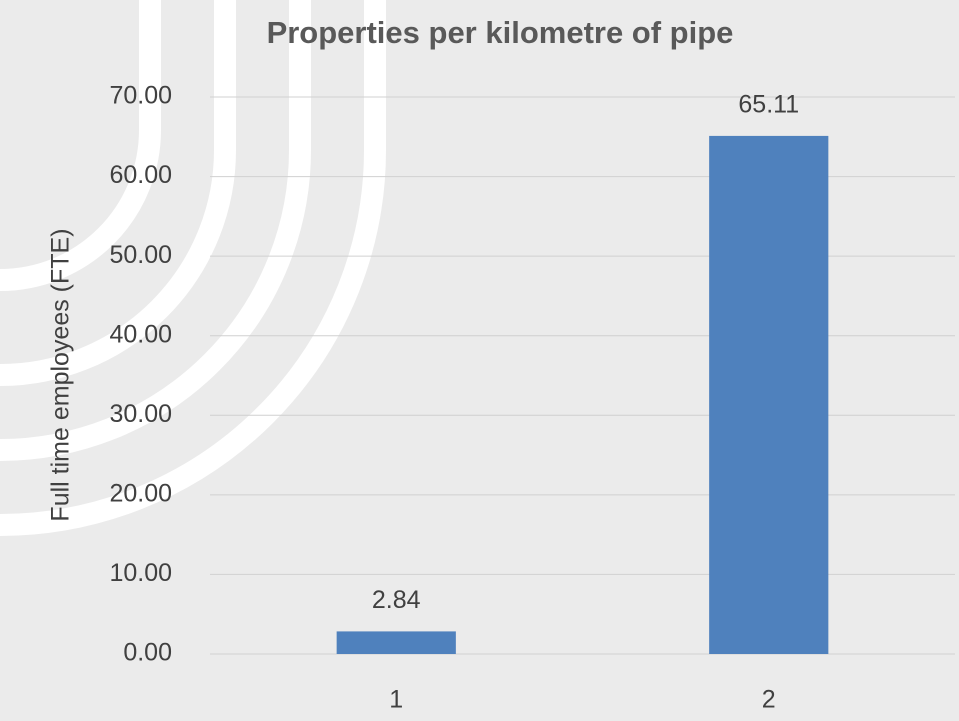  What do you see at coordinates (140, 96) in the screenshot?
I see `y-tick-label: 70.00` at bounding box center [140, 96].